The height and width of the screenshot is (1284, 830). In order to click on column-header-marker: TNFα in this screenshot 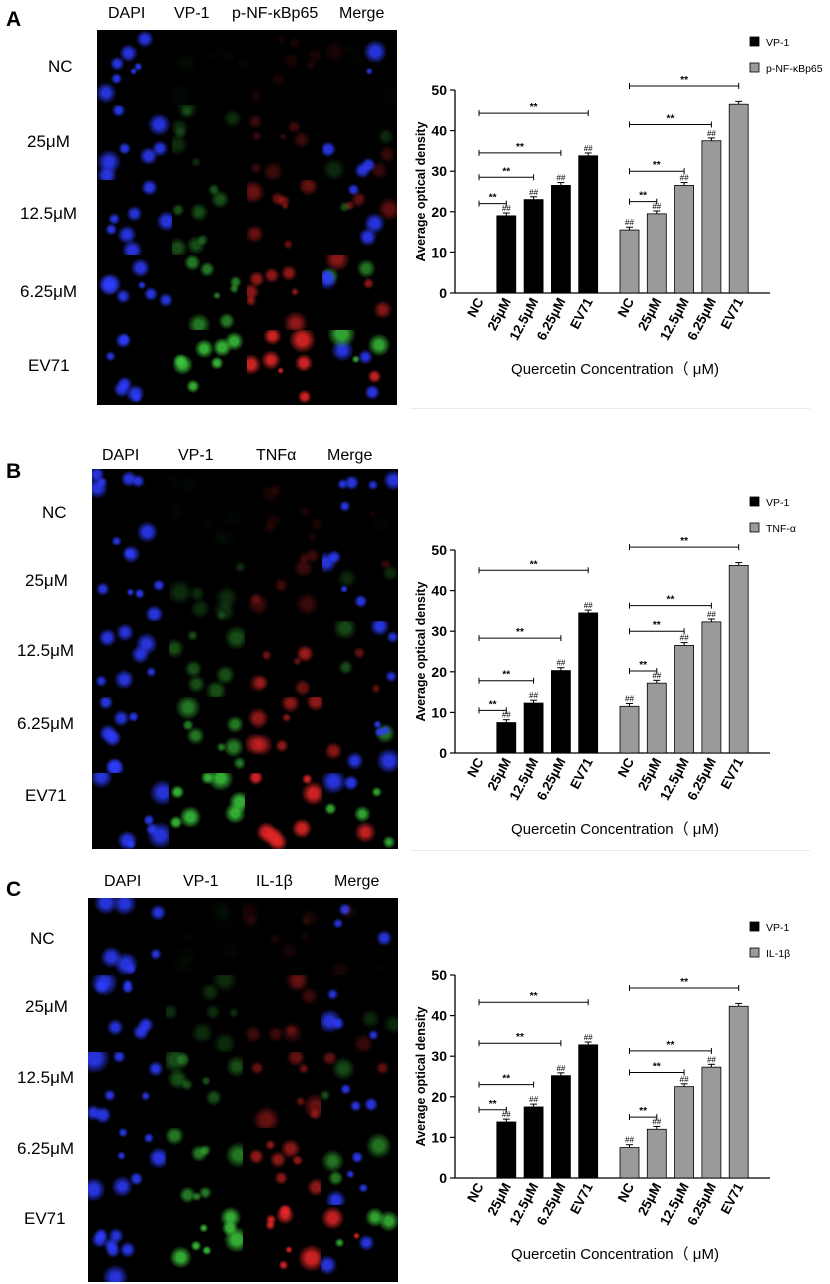, I will do `click(276, 455)`.